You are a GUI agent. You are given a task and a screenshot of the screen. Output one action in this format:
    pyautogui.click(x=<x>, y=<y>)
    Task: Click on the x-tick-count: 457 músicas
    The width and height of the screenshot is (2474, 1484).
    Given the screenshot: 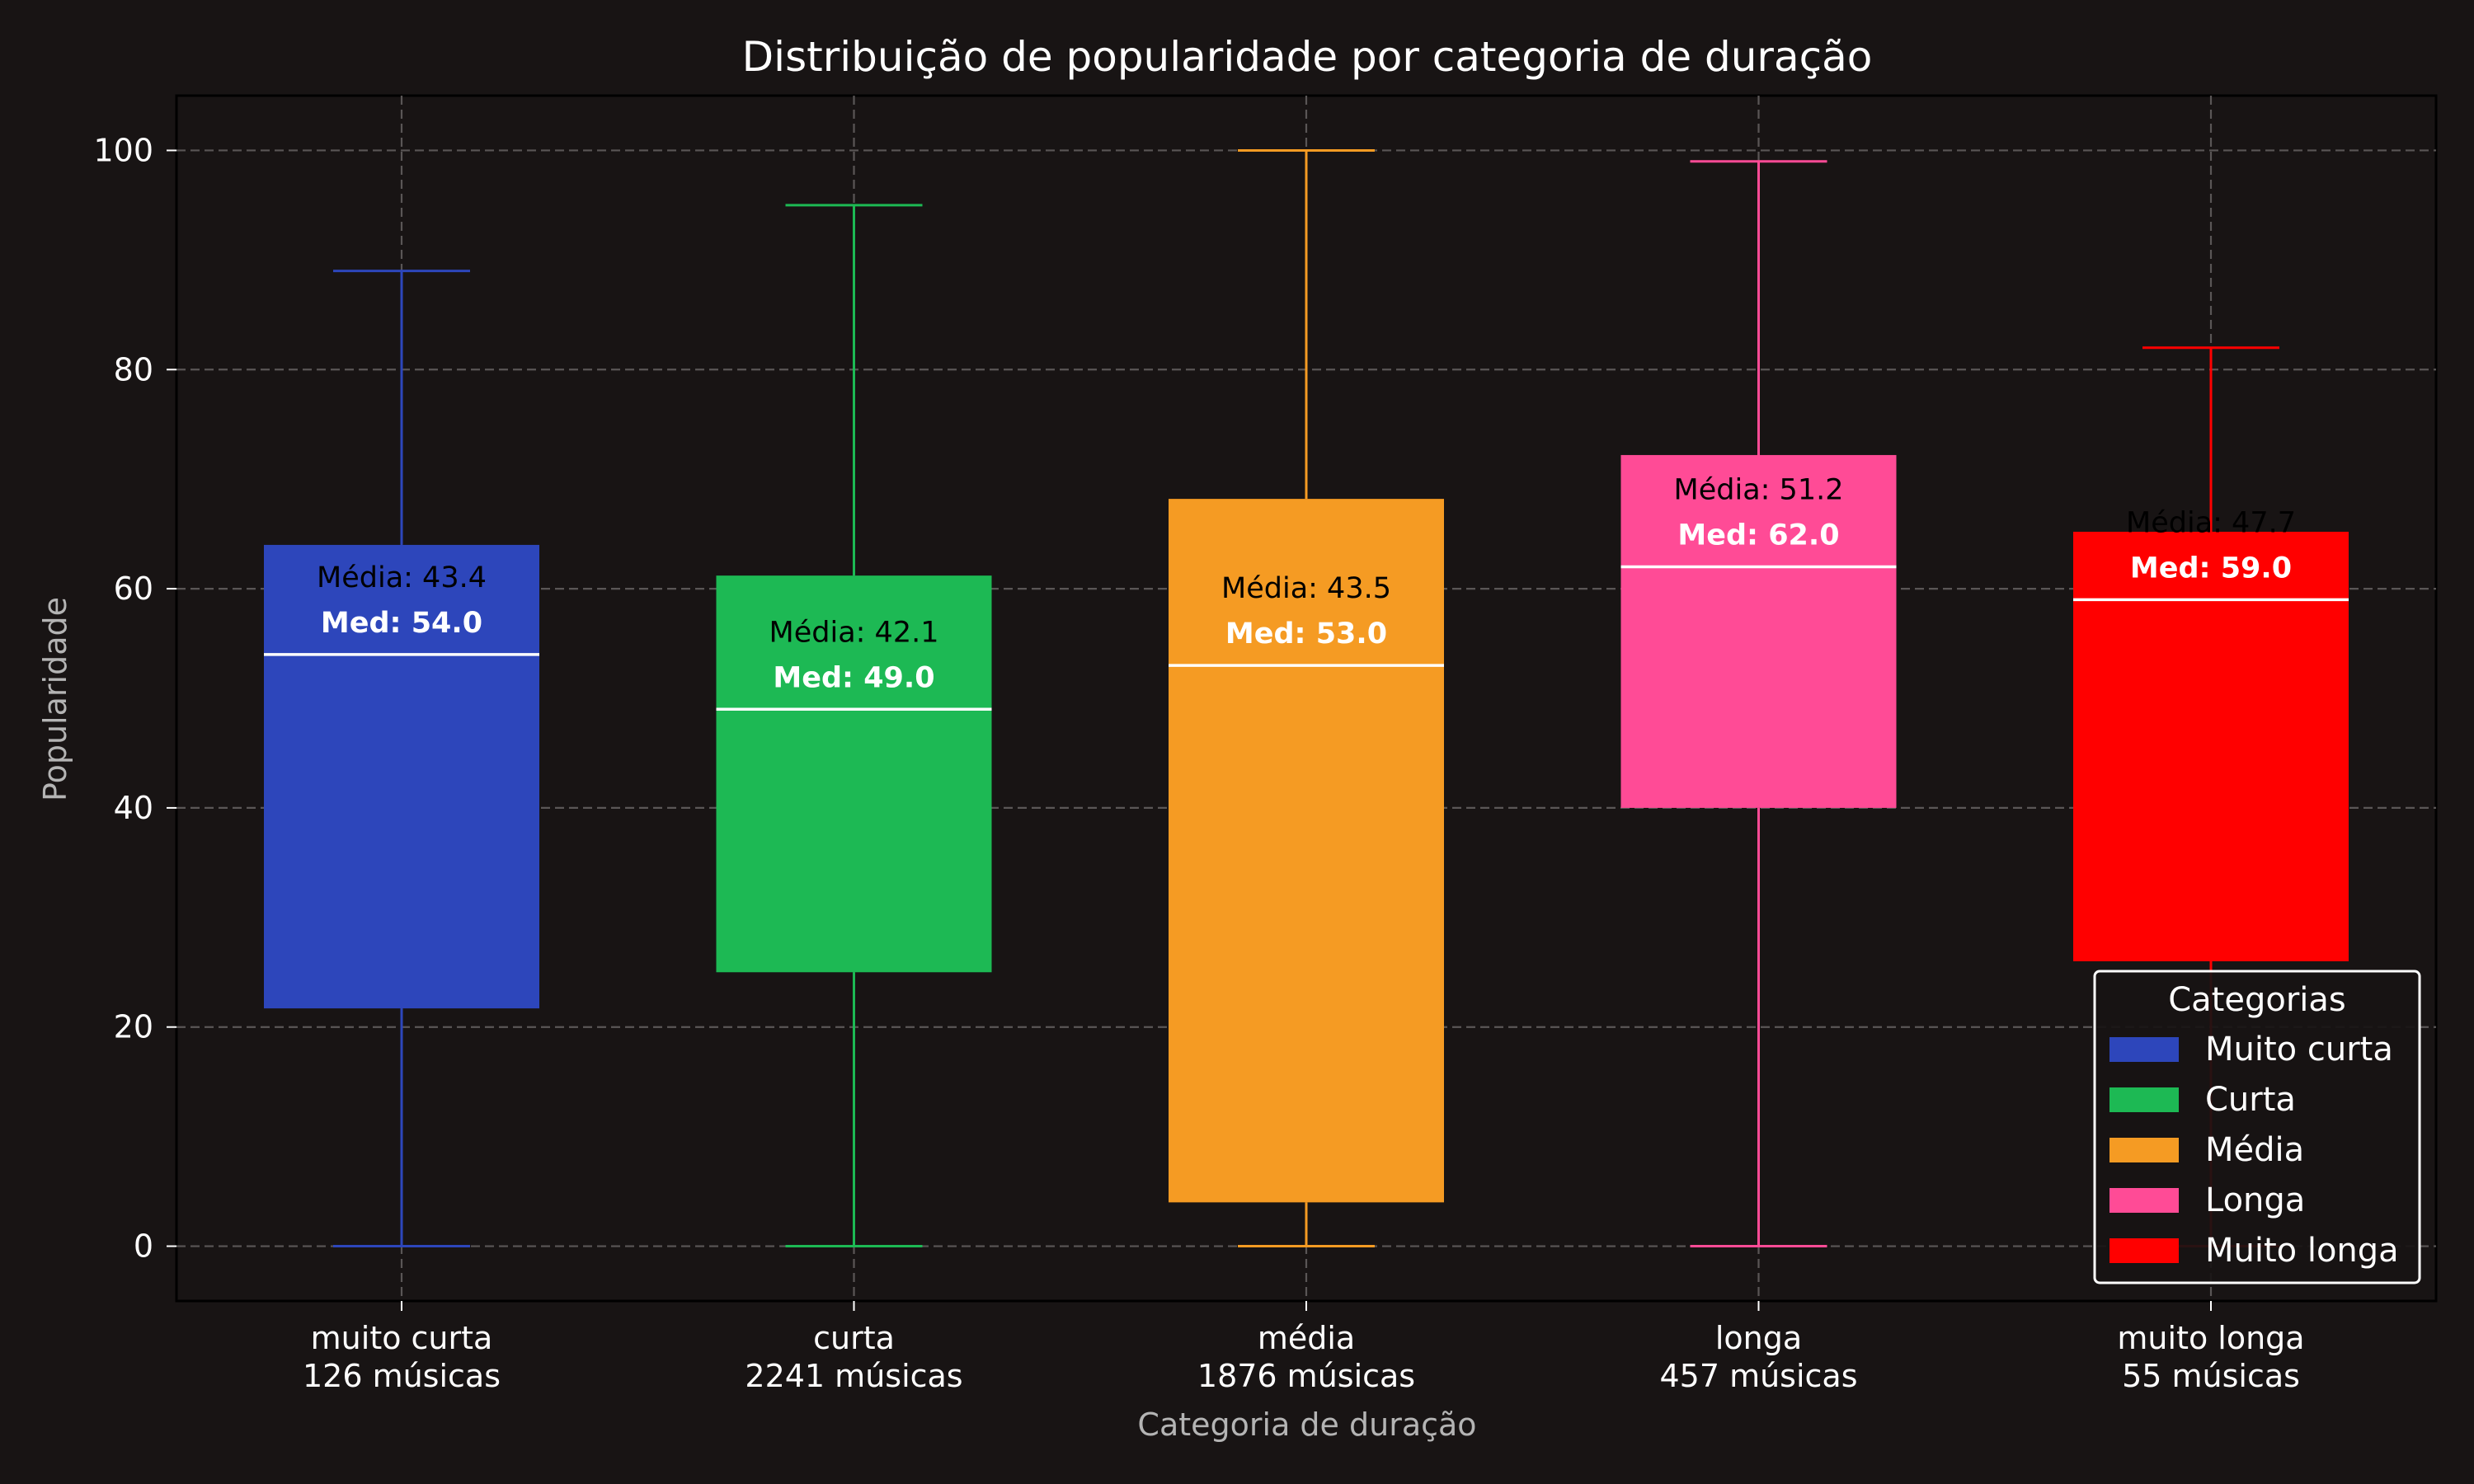 What is the action you would take?
    pyautogui.click(x=1758, y=1376)
    